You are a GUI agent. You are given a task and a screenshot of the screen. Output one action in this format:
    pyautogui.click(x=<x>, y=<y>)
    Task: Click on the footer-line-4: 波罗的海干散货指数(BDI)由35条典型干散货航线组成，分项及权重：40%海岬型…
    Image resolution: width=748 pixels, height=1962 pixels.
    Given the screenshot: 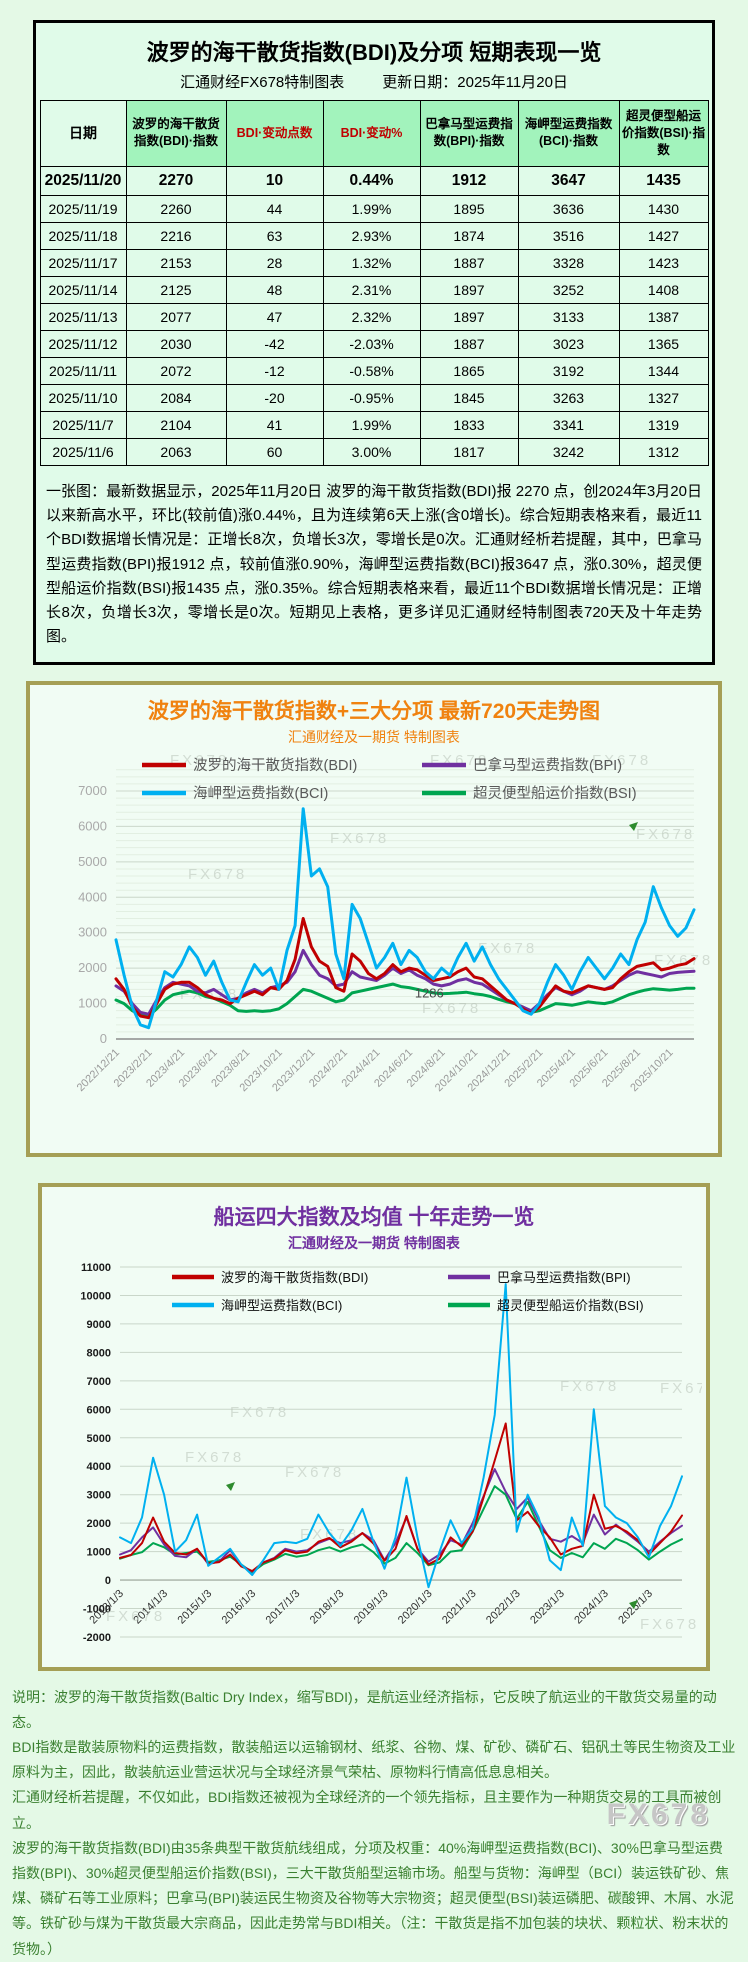 What is the action you would take?
    pyautogui.click(x=373, y=1898)
    